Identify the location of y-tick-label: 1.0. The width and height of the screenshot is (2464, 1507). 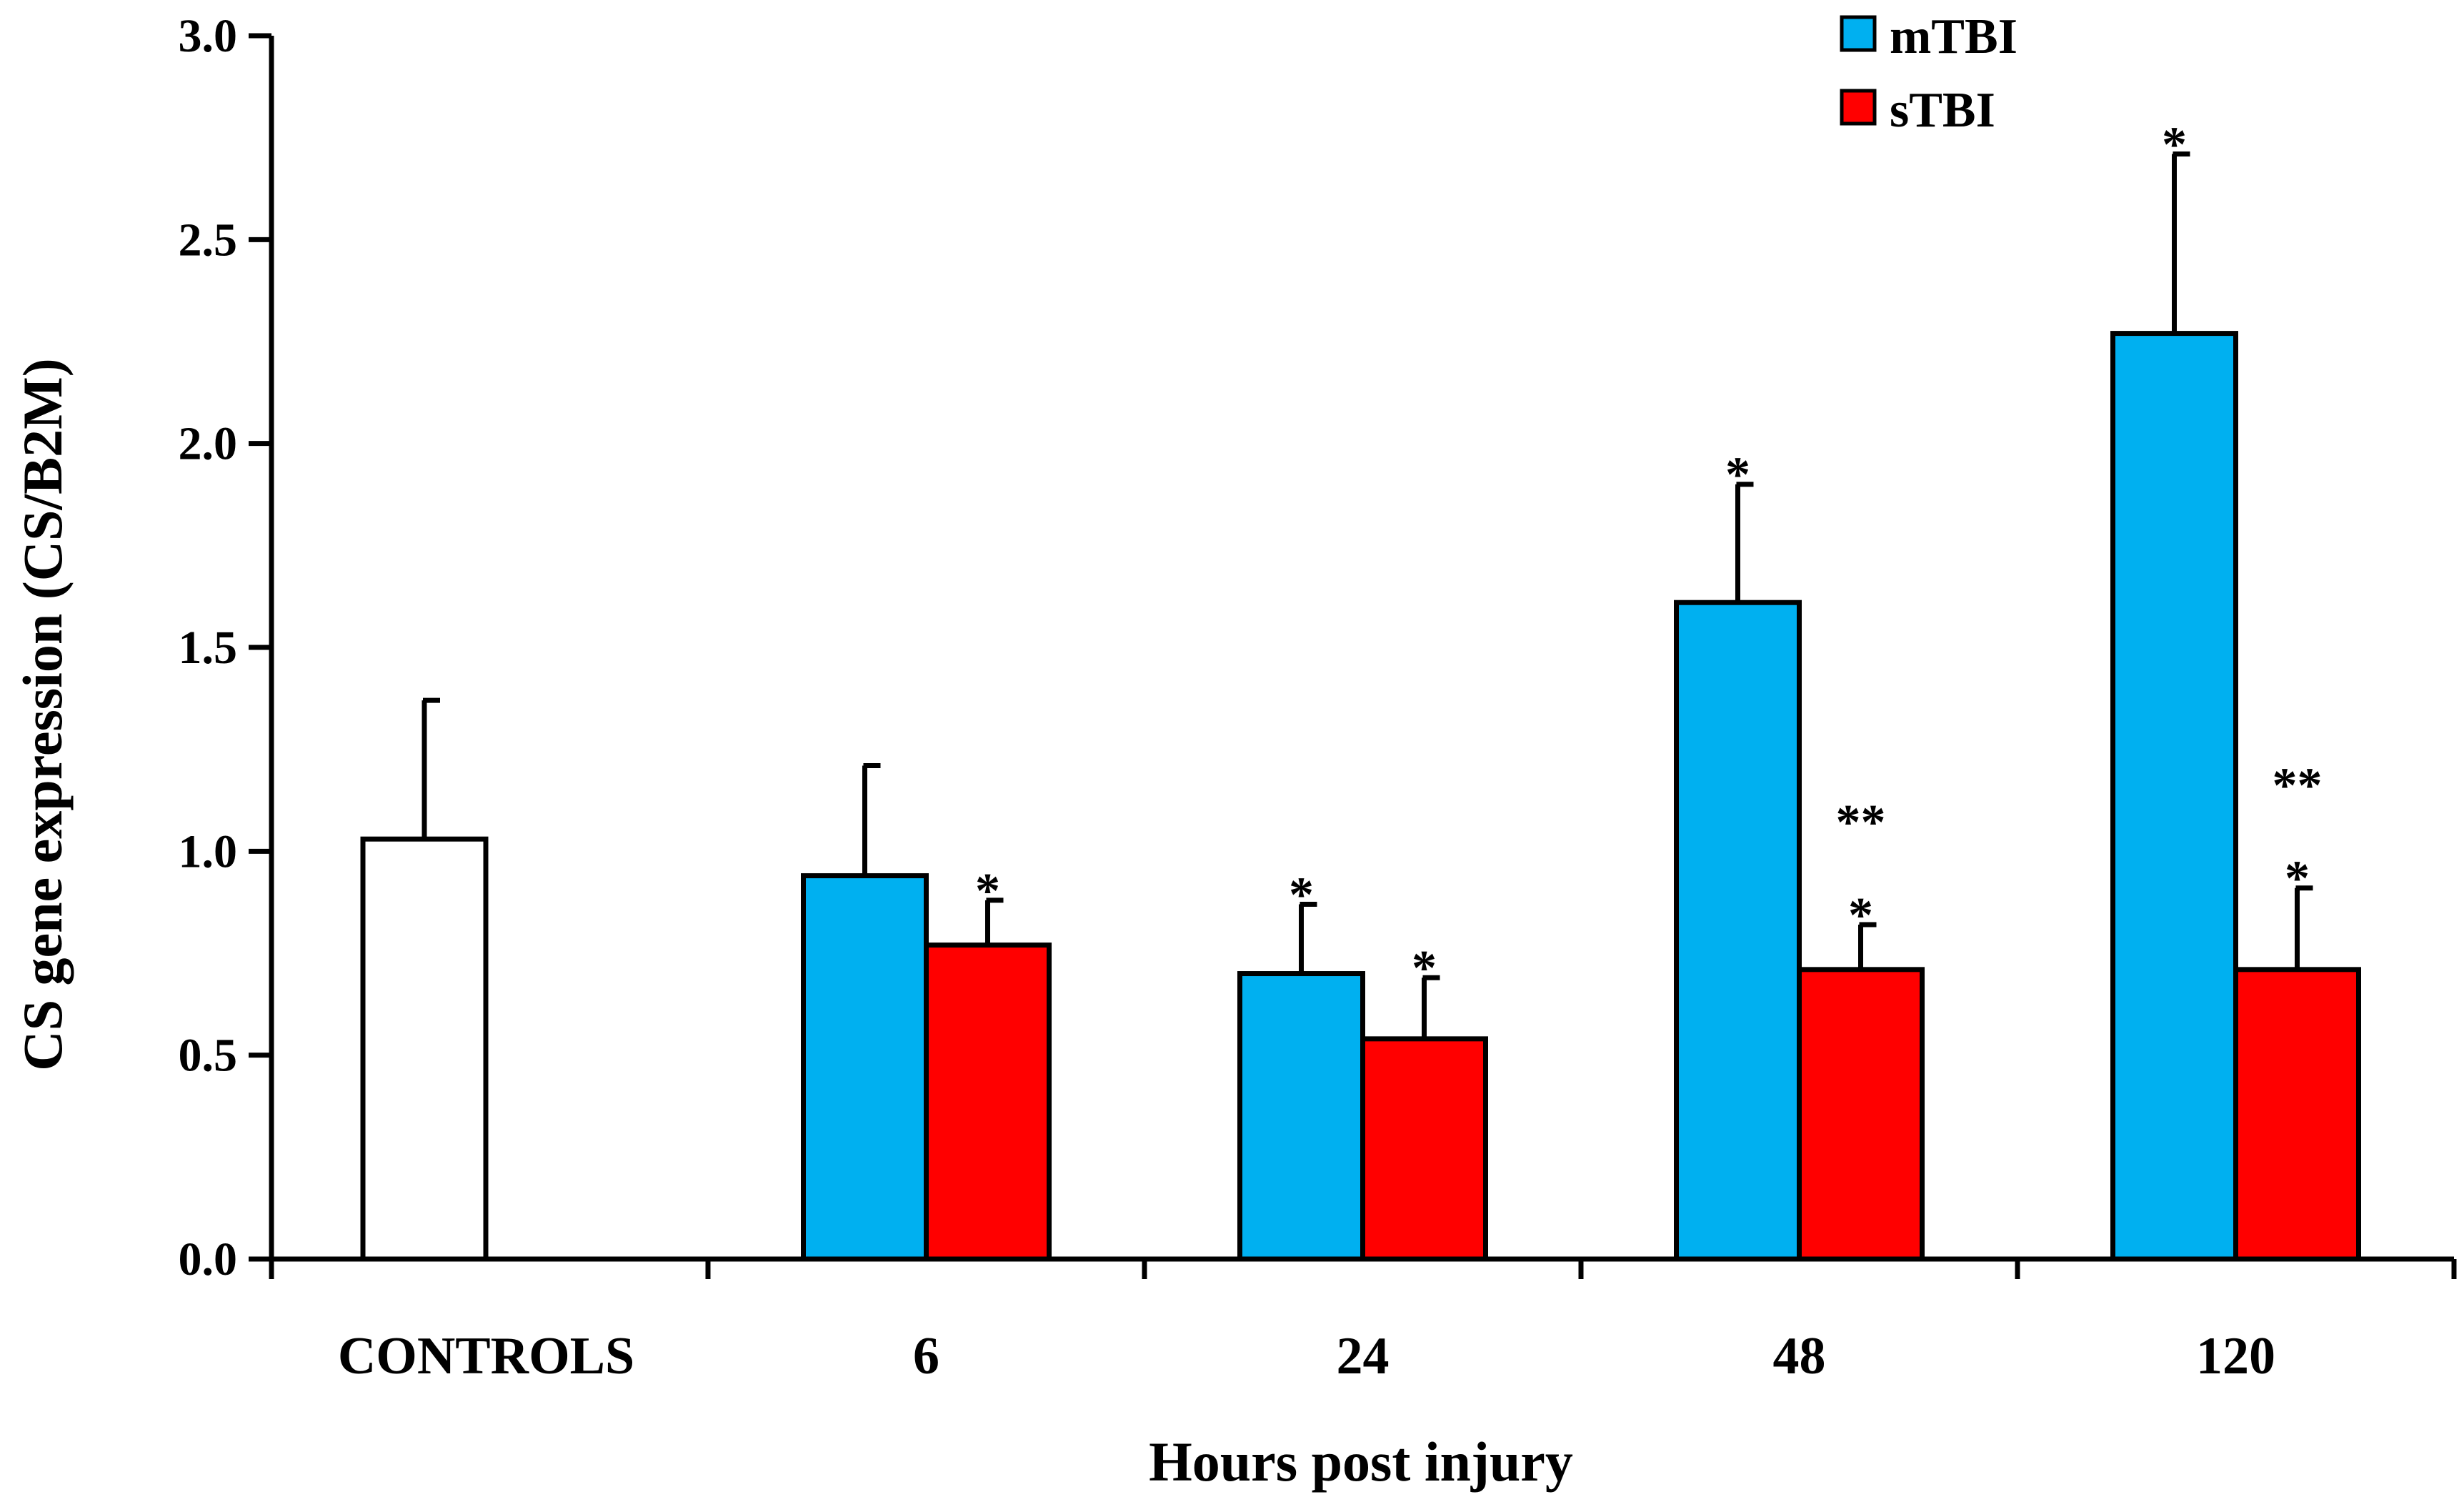
(209, 851).